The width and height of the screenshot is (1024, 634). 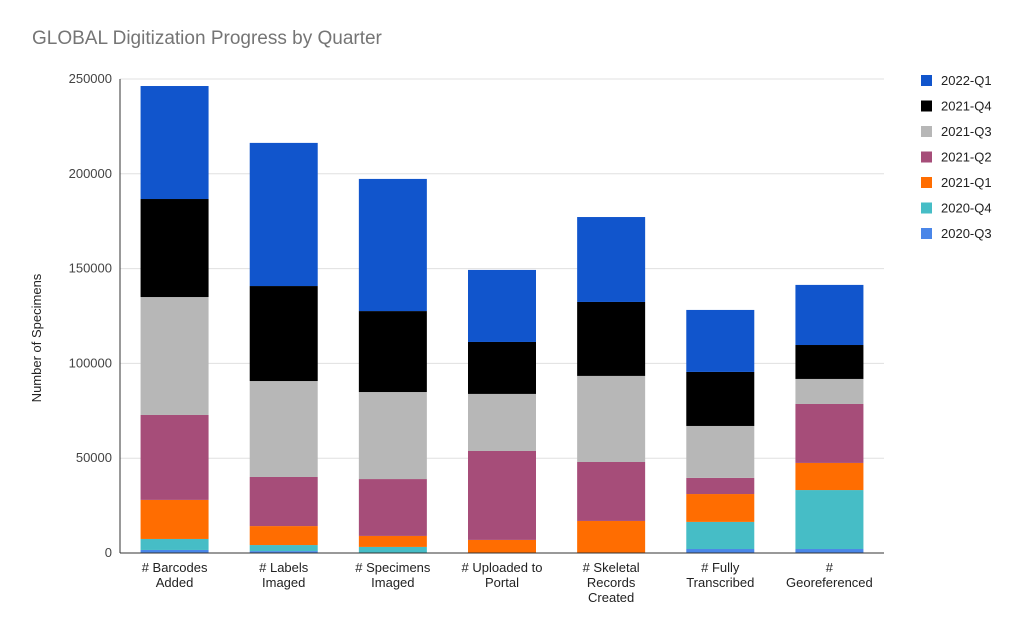 I want to click on x-category-label: # Skeletal Records Created, so click(x=611, y=582).